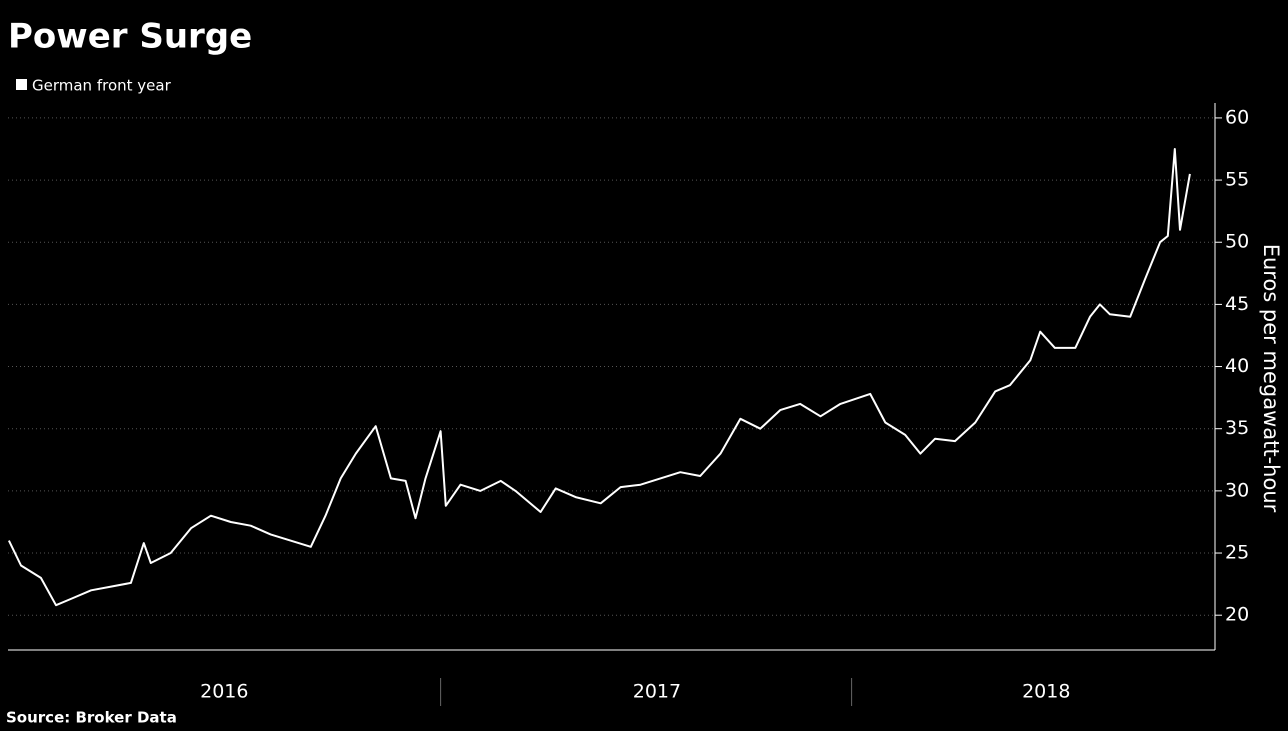 The height and width of the screenshot is (731, 1288). I want to click on legend-label: German front year, so click(102, 86).